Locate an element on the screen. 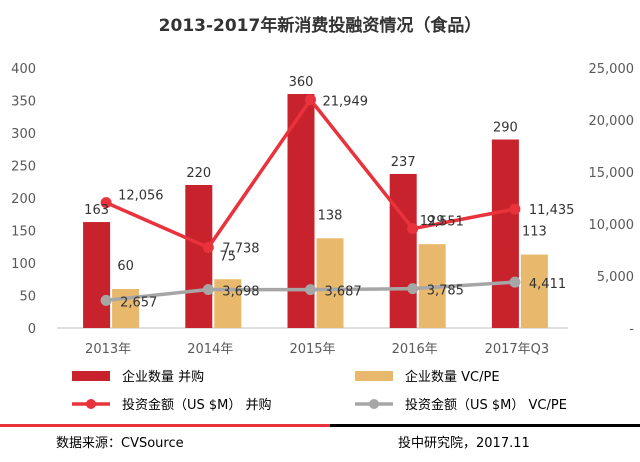 This screenshot has height=462, width=640. footer-rule-black is located at coordinates (485, 425).